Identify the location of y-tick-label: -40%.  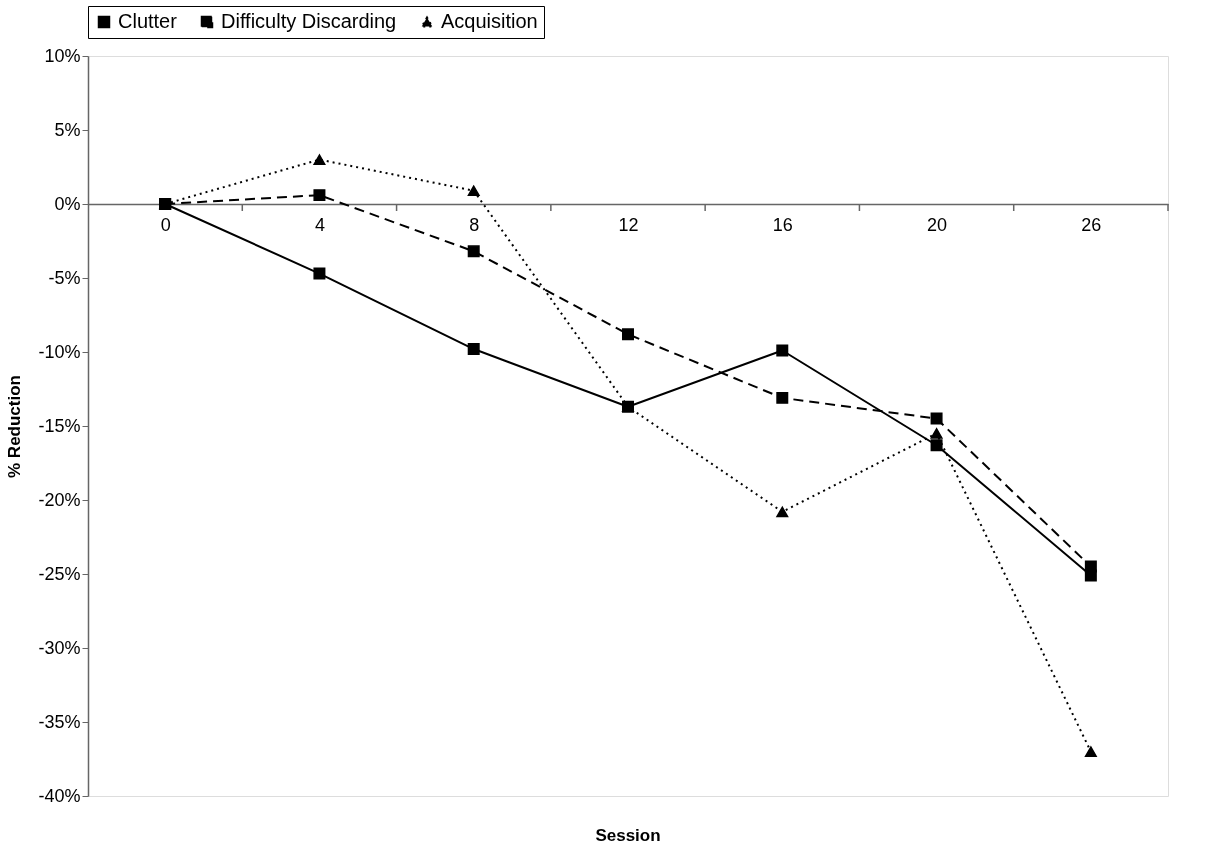
(59, 795).